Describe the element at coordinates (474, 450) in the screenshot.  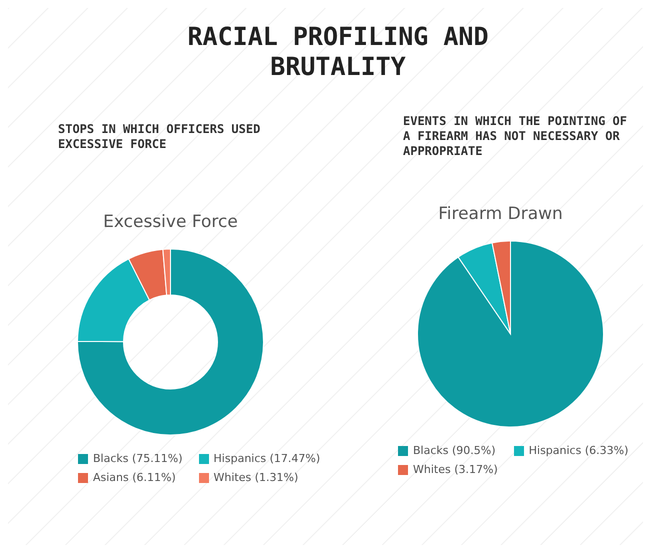
I see `data-label: (90.5%)` at that location.